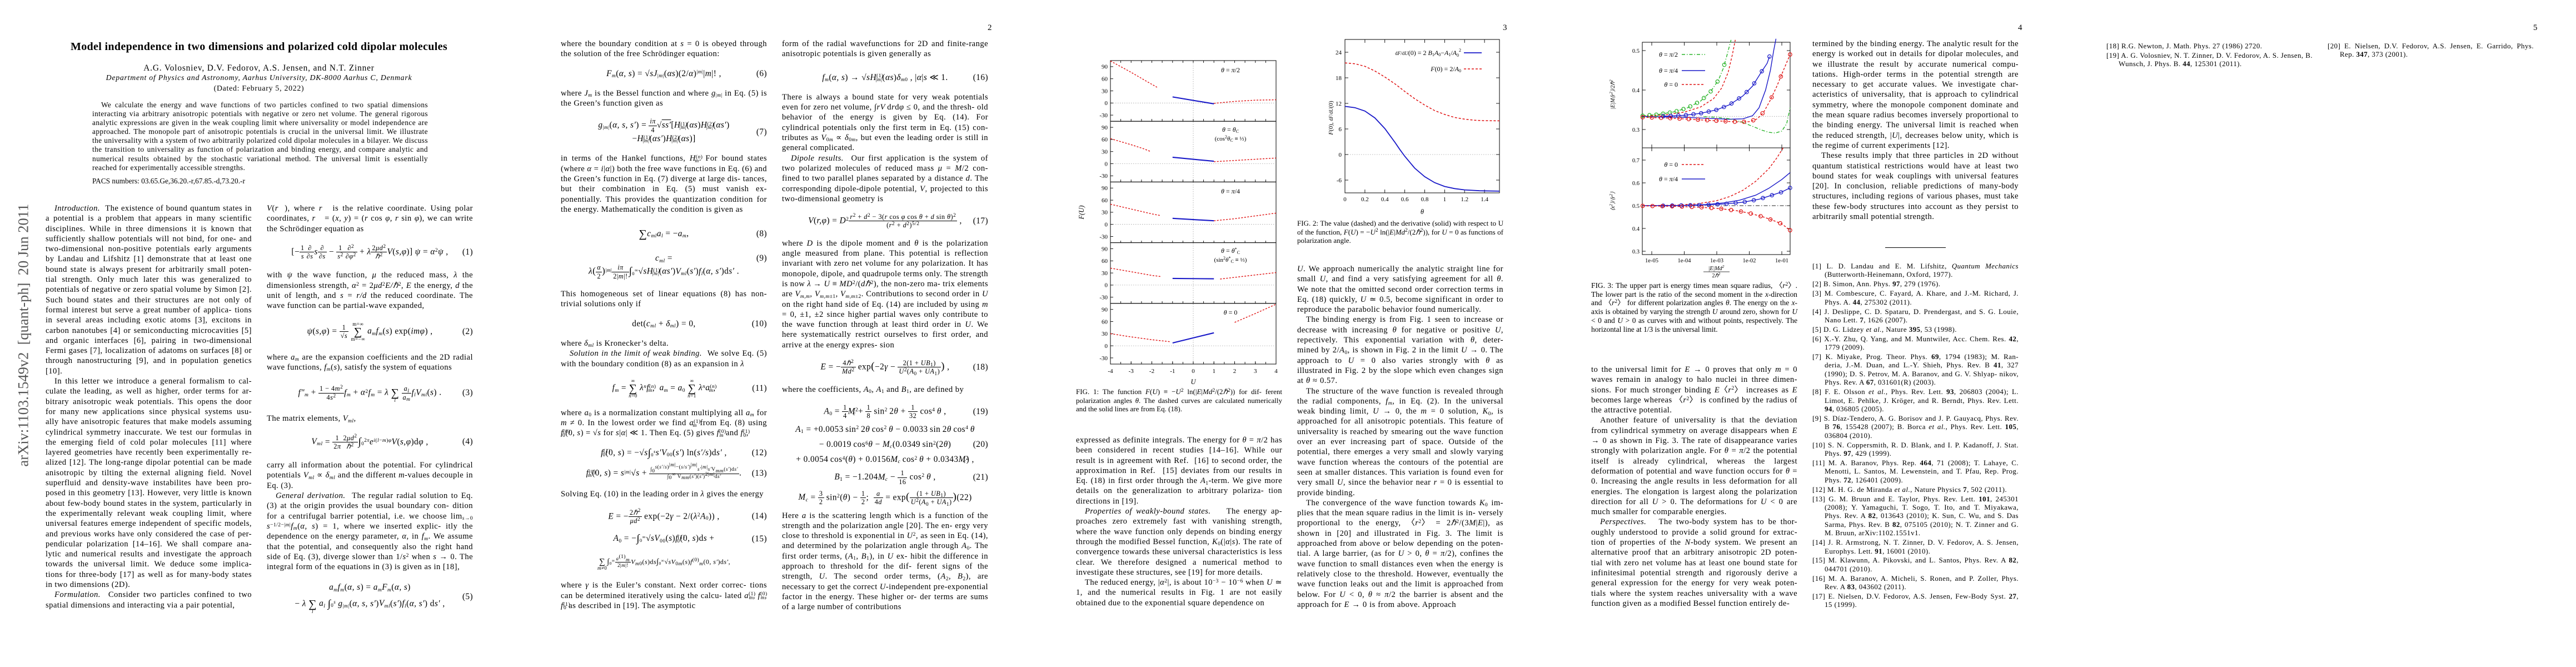 The image size is (2576, 667). I want to click on svg-text: 2, so click(1235, 371).